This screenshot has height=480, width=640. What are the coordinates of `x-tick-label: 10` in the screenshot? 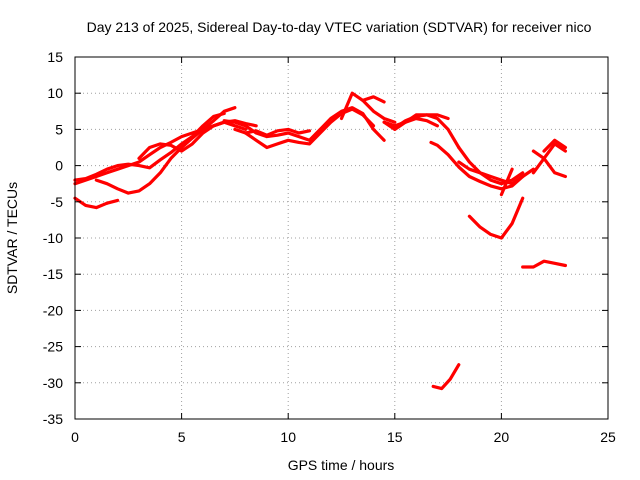 It's located at (288, 437).